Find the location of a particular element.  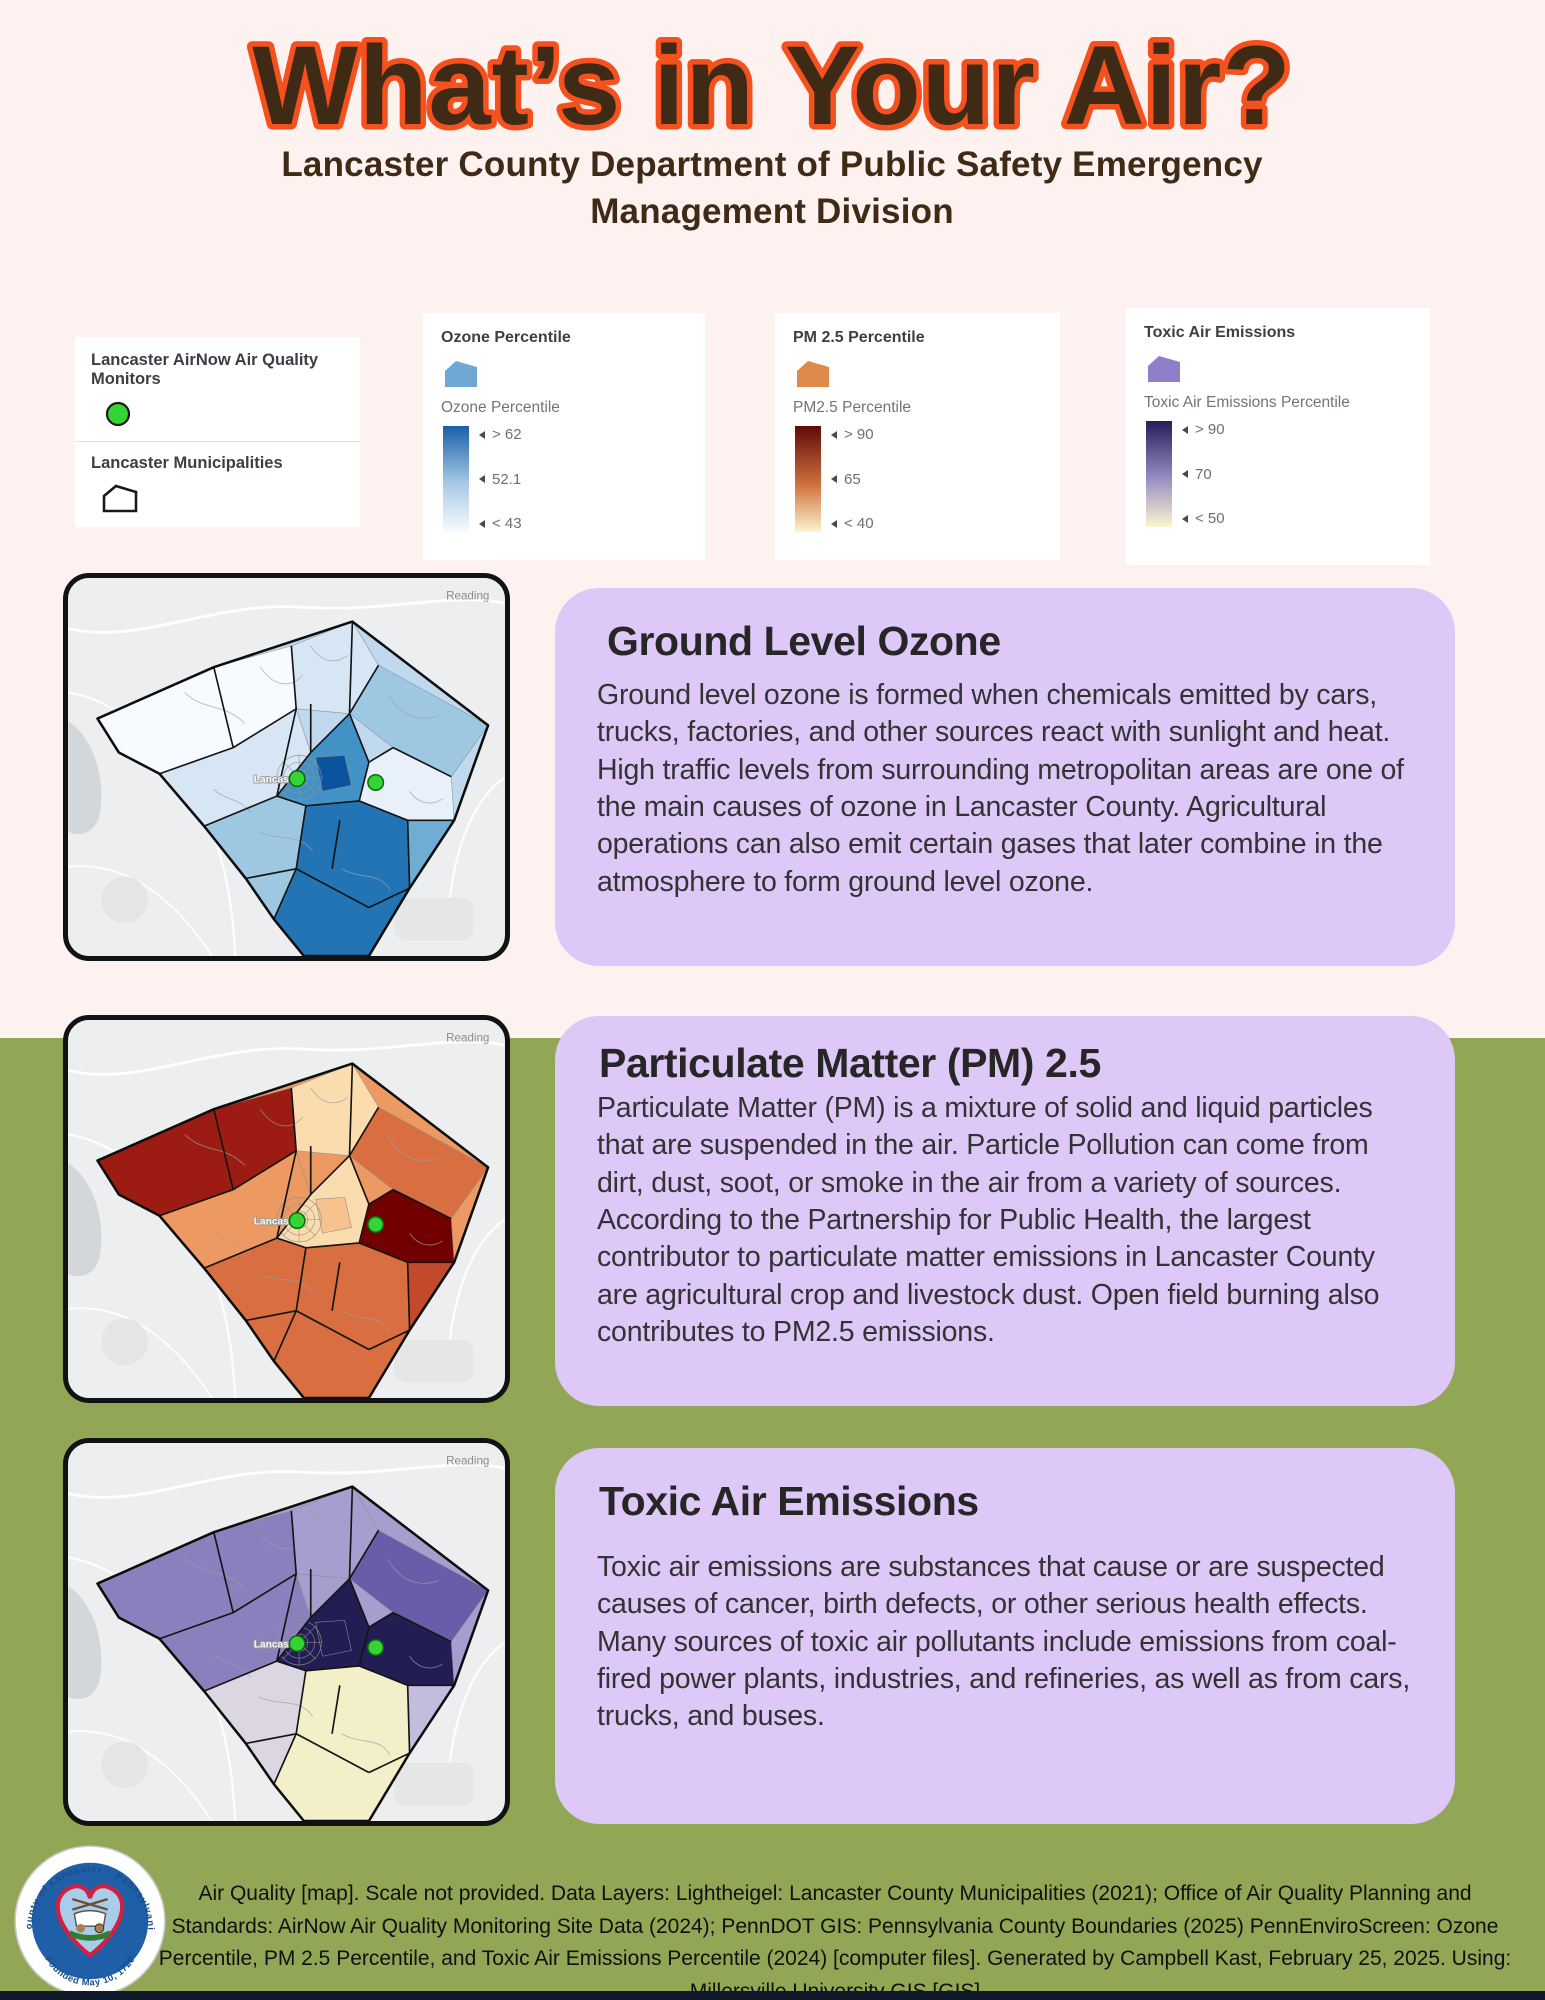

ozone-heading: Ground Level Ozone is located at coordinates (804, 641).